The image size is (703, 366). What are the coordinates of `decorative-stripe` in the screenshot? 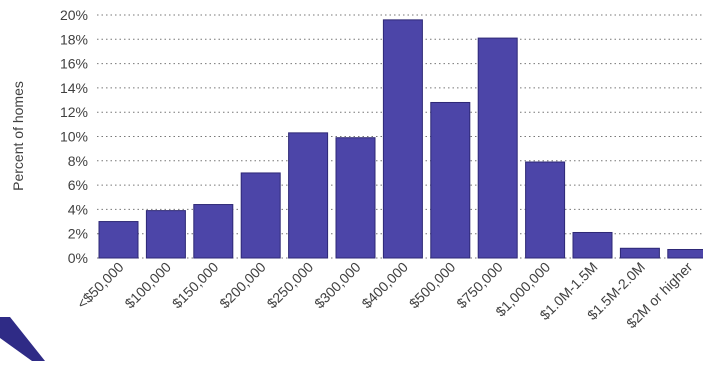 It's located at (22, 339).